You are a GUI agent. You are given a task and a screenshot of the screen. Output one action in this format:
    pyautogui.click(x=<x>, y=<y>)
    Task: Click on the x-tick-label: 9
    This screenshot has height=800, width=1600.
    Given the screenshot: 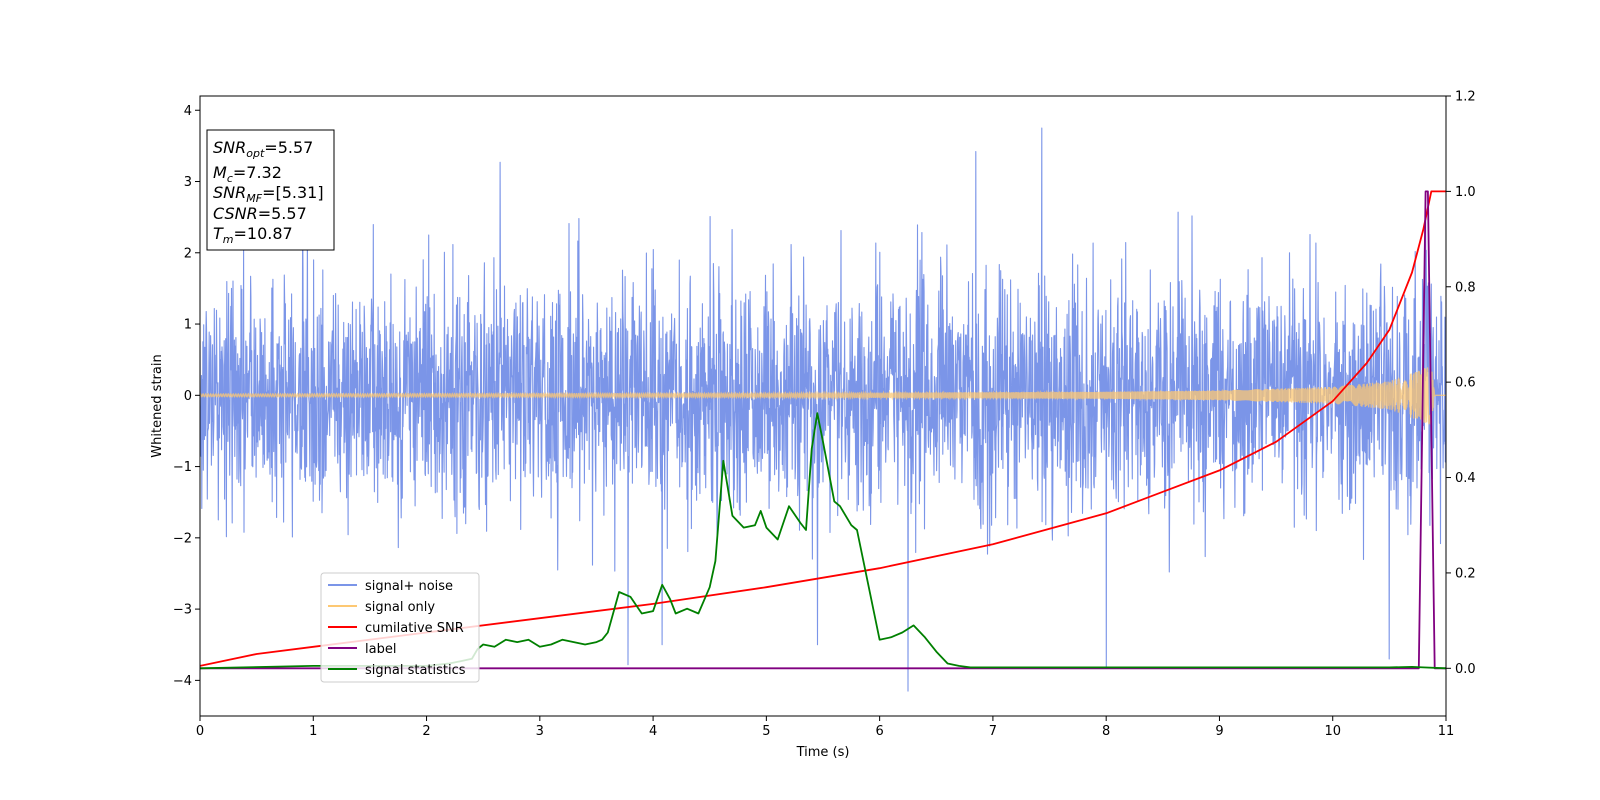 What is the action you would take?
    pyautogui.click(x=1219, y=731)
    